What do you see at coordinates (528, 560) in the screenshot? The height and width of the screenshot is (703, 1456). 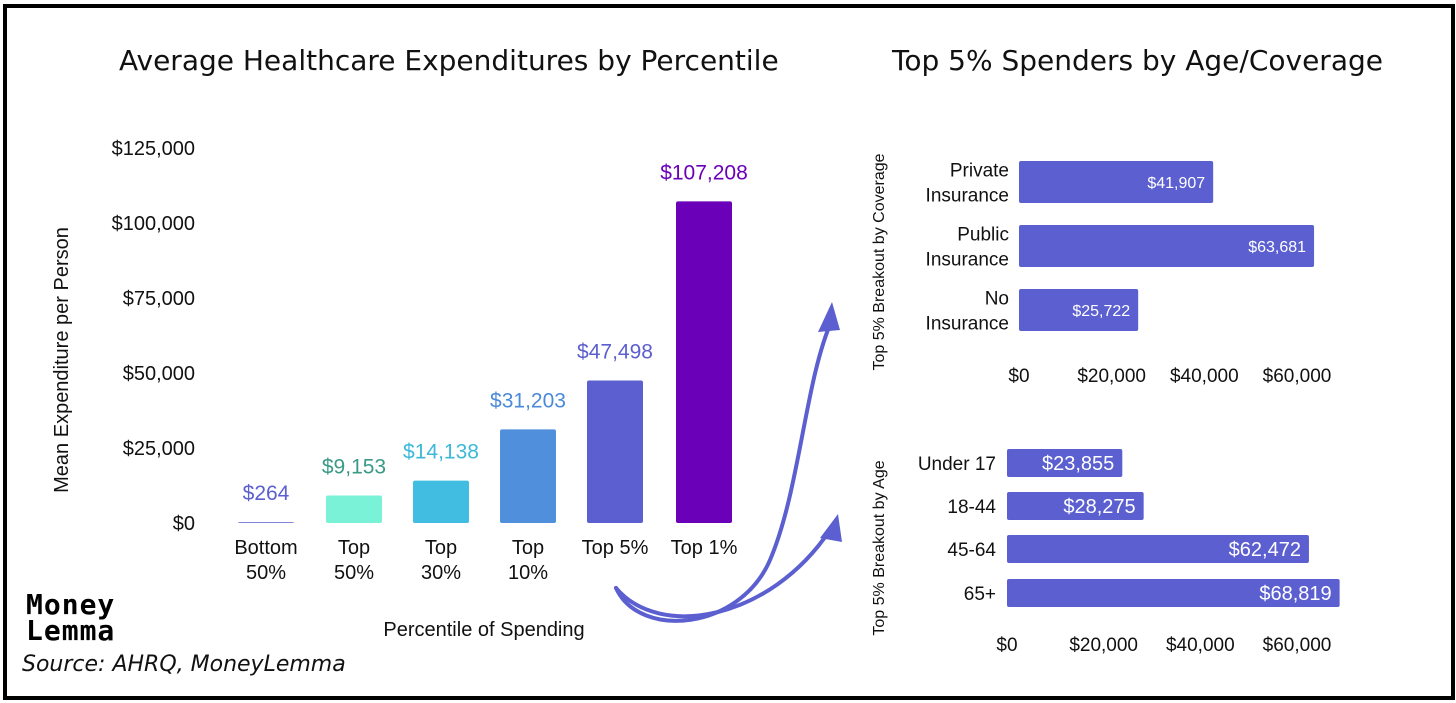 I see `x-tick-label: Top 10%` at bounding box center [528, 560].